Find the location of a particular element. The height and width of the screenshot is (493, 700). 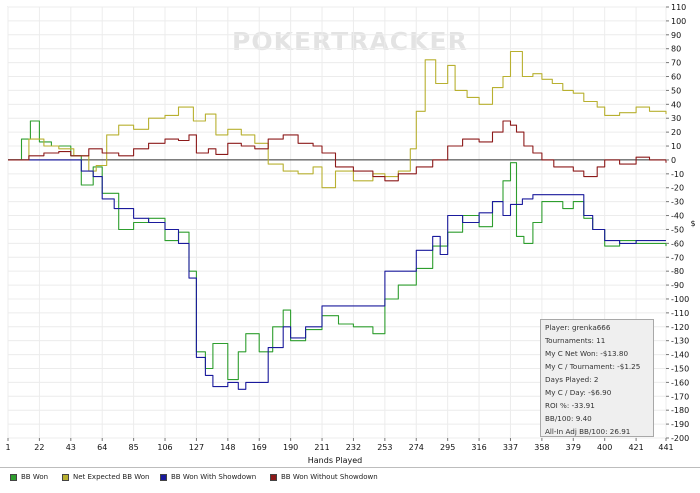

x-tick-label: 253 is located at coordinates (384, 447).